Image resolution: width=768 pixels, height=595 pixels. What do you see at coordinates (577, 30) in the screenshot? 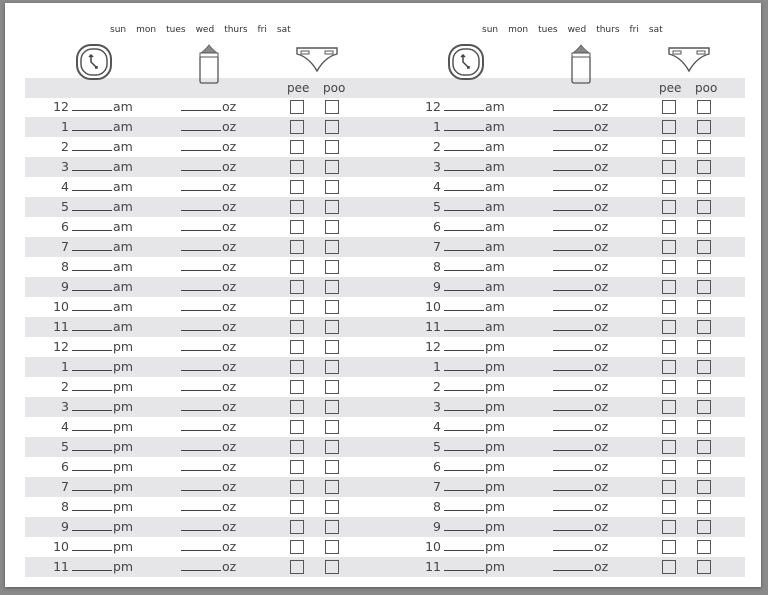
I see `day-wed: wed` at bounding box center [577, 30].